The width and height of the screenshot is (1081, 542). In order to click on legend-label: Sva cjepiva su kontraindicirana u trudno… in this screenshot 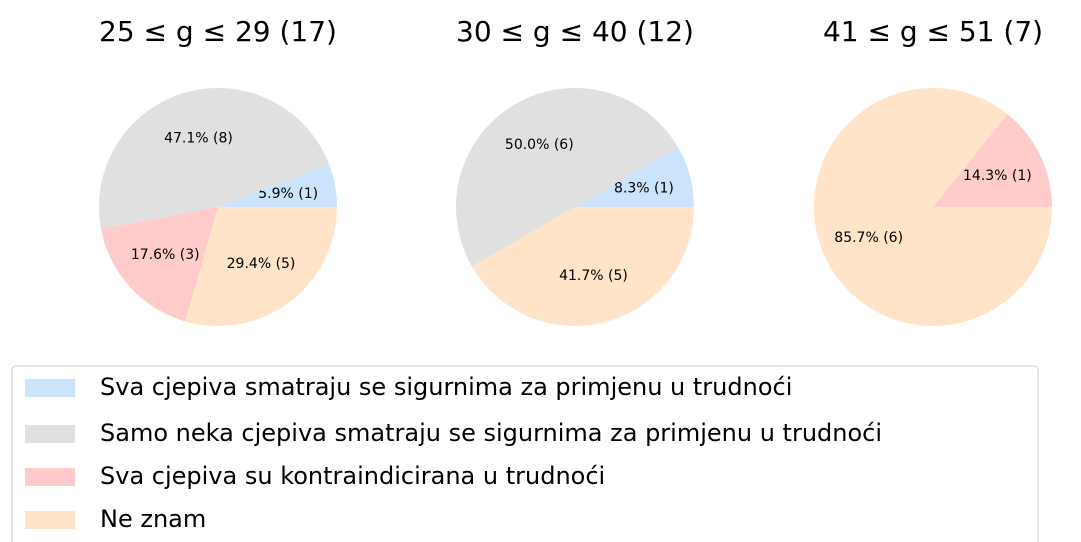, I will do `click(352, 476)`.